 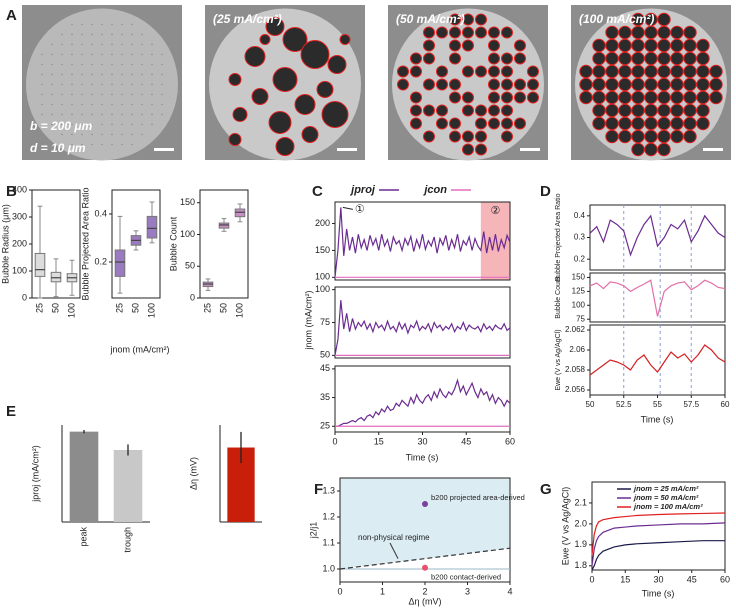 I want to click on x-tick-label: 3, so click(x=467, y=591).